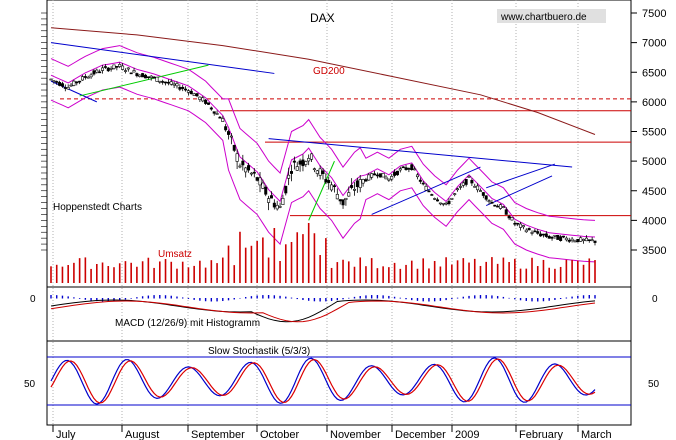  Describe the element at coordinates (142, 434) in the screenshot. I see `x-tick-label: August` at that location.